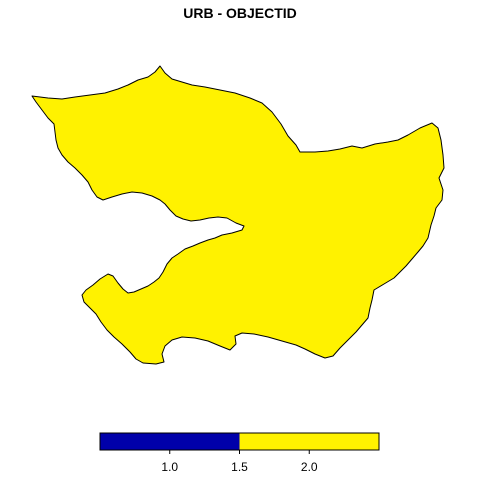  Describe the element at coordinates (169, 467) in the screenshot. I see `legend-tick-label: 1.0` at that location.